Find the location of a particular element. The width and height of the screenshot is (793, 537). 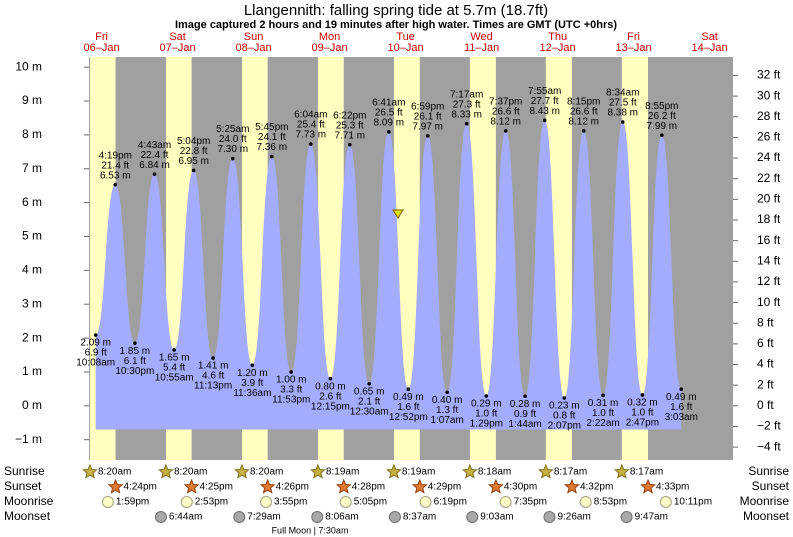

extremum-time: 1:29pm is located at coordinates (486, 424).